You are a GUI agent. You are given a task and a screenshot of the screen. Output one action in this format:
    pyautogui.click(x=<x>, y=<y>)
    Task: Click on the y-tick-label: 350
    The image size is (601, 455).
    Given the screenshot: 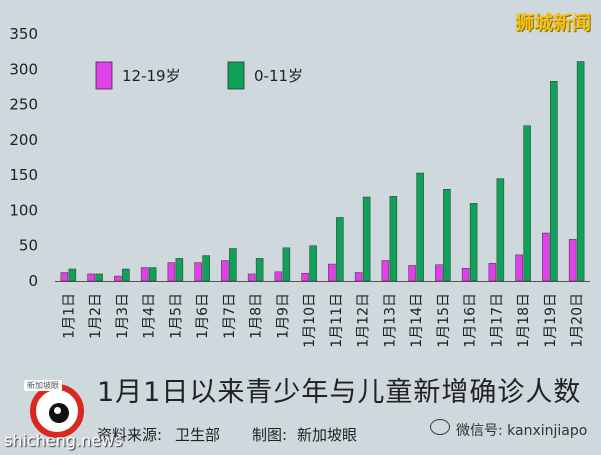 What is the action you would take?
    pyautogui.click(x=23, y=34)
    